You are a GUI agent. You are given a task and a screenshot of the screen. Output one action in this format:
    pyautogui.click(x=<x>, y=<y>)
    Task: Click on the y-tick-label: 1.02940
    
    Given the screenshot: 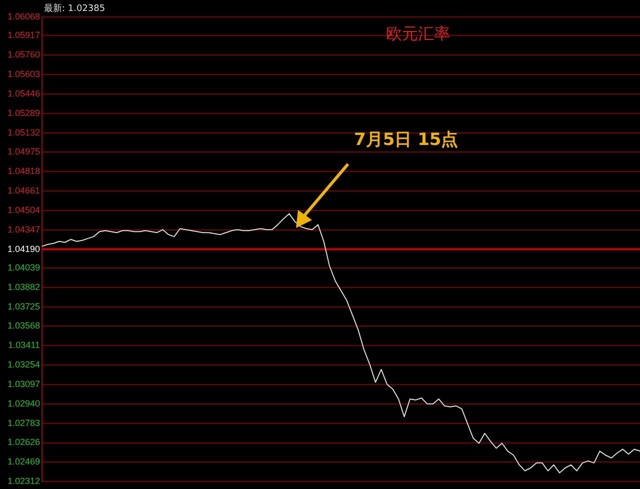 What is the action you would take?
    pyautogui.click(x=23, y=403)
    